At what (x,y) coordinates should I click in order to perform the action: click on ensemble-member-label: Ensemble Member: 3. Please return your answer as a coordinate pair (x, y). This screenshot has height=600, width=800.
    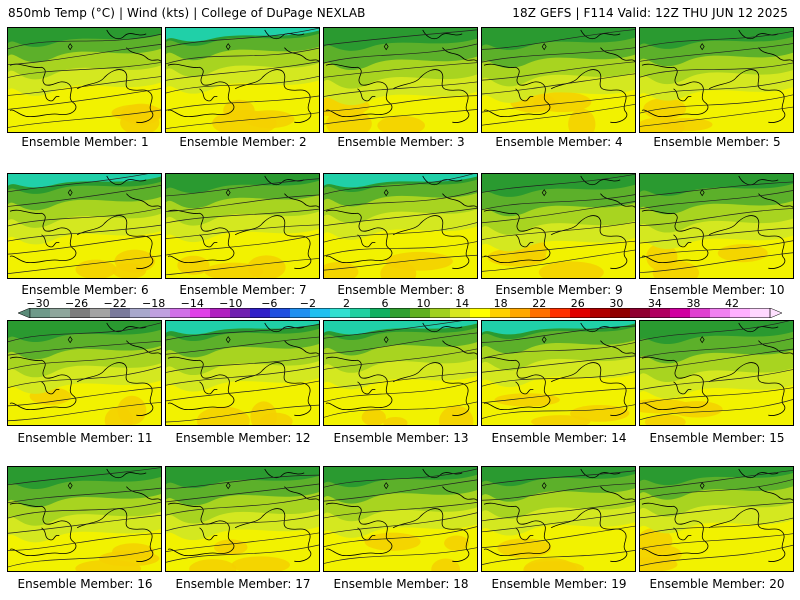
    Looking at the image, I should click on (401, 142).